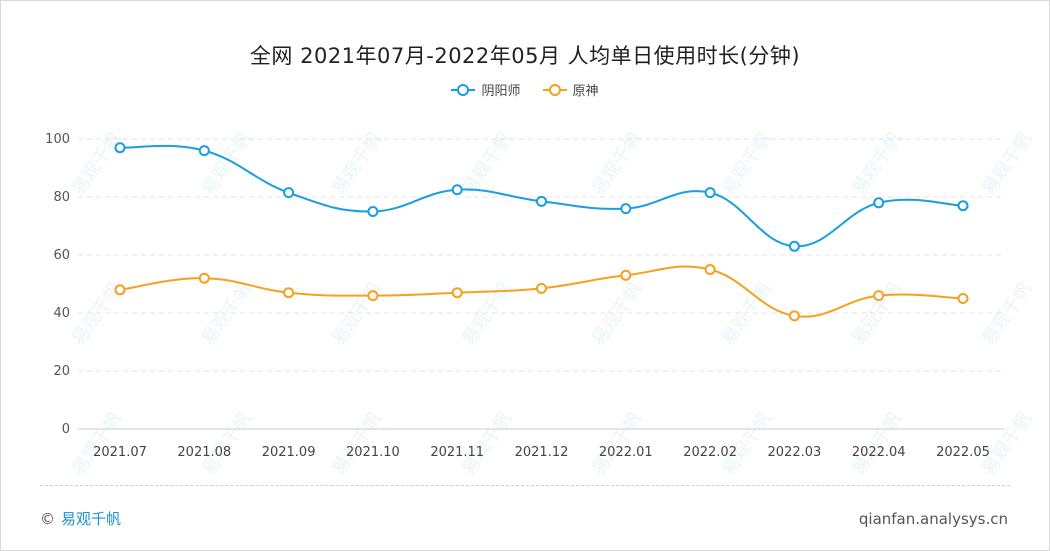 This screenshot has height=551, width=1050. What do you see at coordinates (554, 89) in the screenshot?
I see `legend-marker-series-2-icon` at bounding box center [554, 89].